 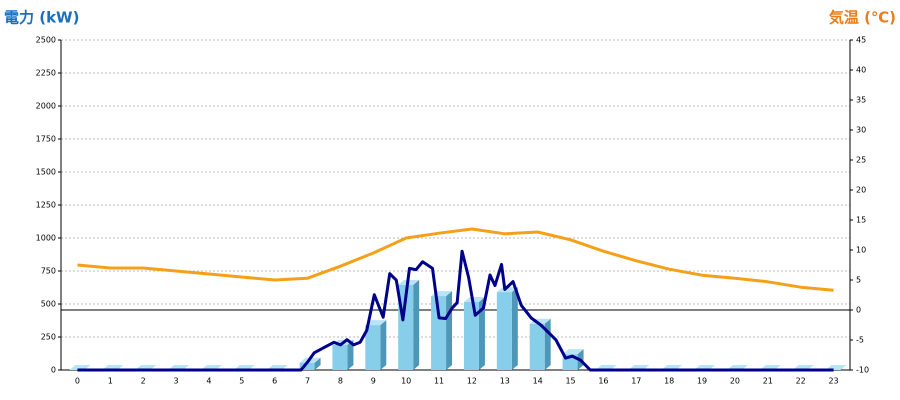 I want to click on y2-tick-label: 20, so click(x=861, y=190).